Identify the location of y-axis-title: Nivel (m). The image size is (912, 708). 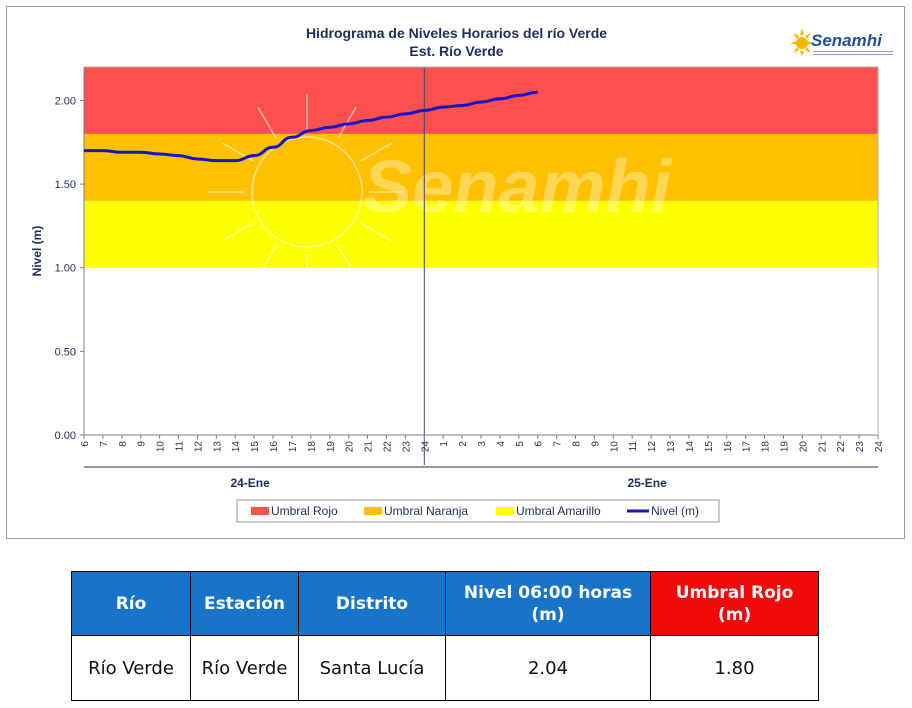
(37, 251).